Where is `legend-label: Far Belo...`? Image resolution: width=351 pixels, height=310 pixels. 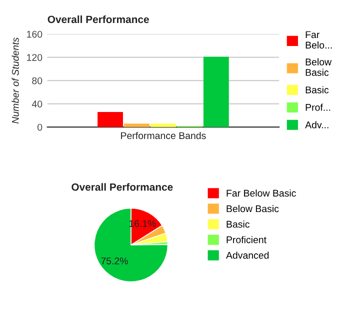
legend-label: Far Belo... is located at coordinates (319, 40).